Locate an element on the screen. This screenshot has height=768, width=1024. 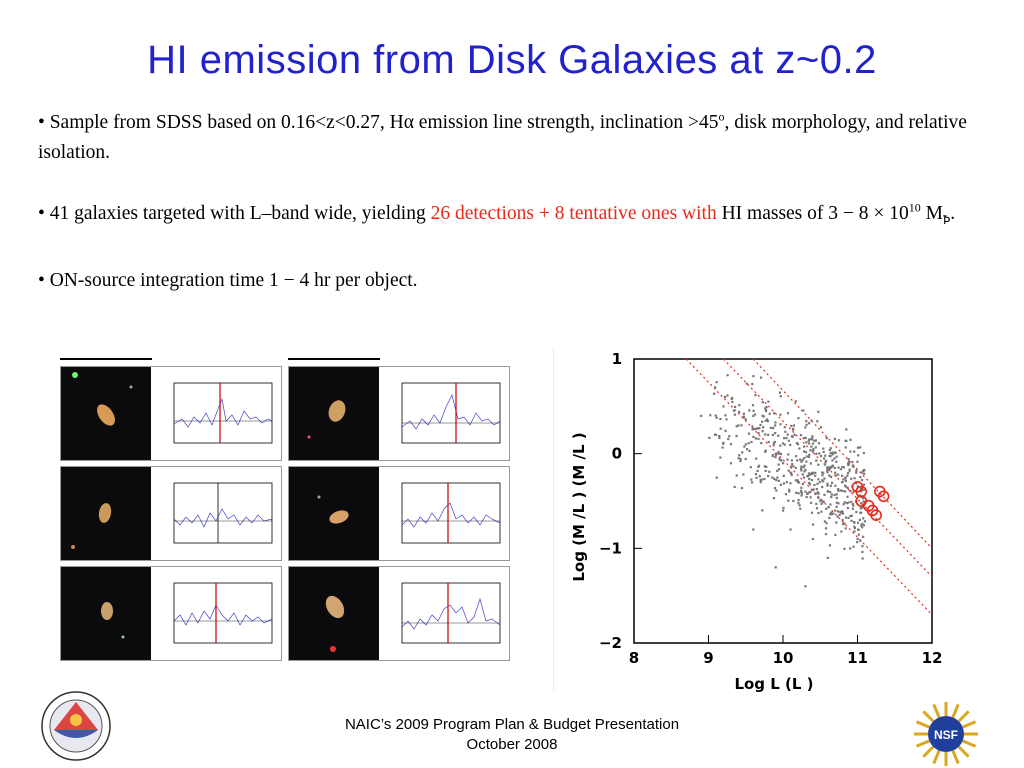
galaxy-panel is located at coordinates (171, 413).